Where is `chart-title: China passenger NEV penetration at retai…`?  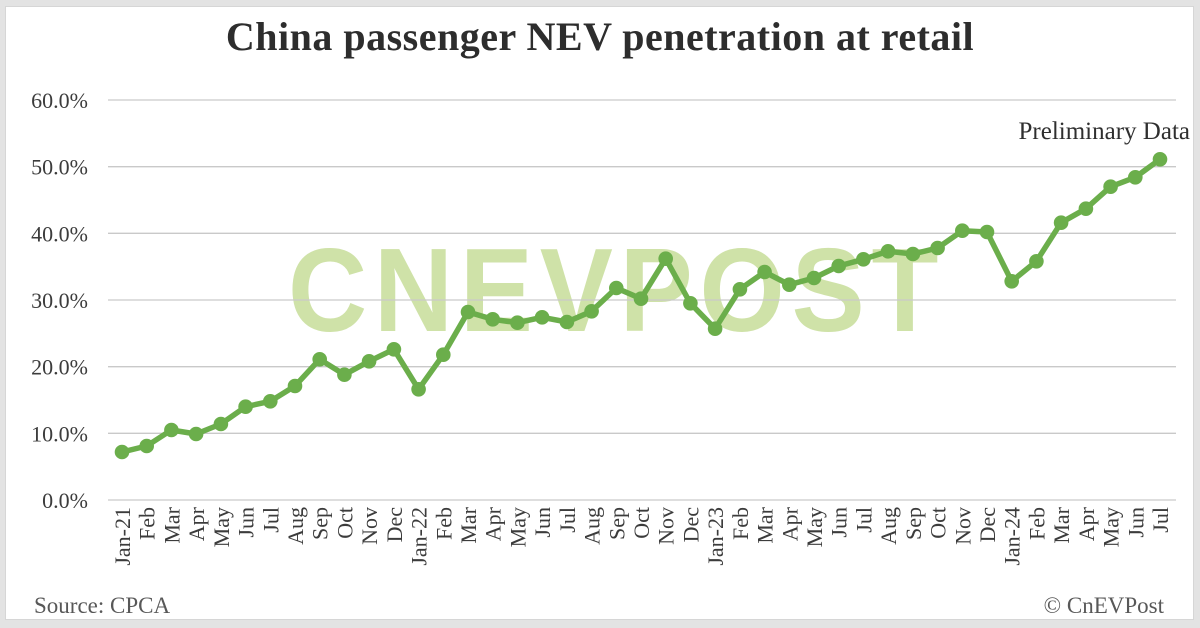 chart-title: China passenger NEV penetration at retai… is located at coordinates (600, 36).